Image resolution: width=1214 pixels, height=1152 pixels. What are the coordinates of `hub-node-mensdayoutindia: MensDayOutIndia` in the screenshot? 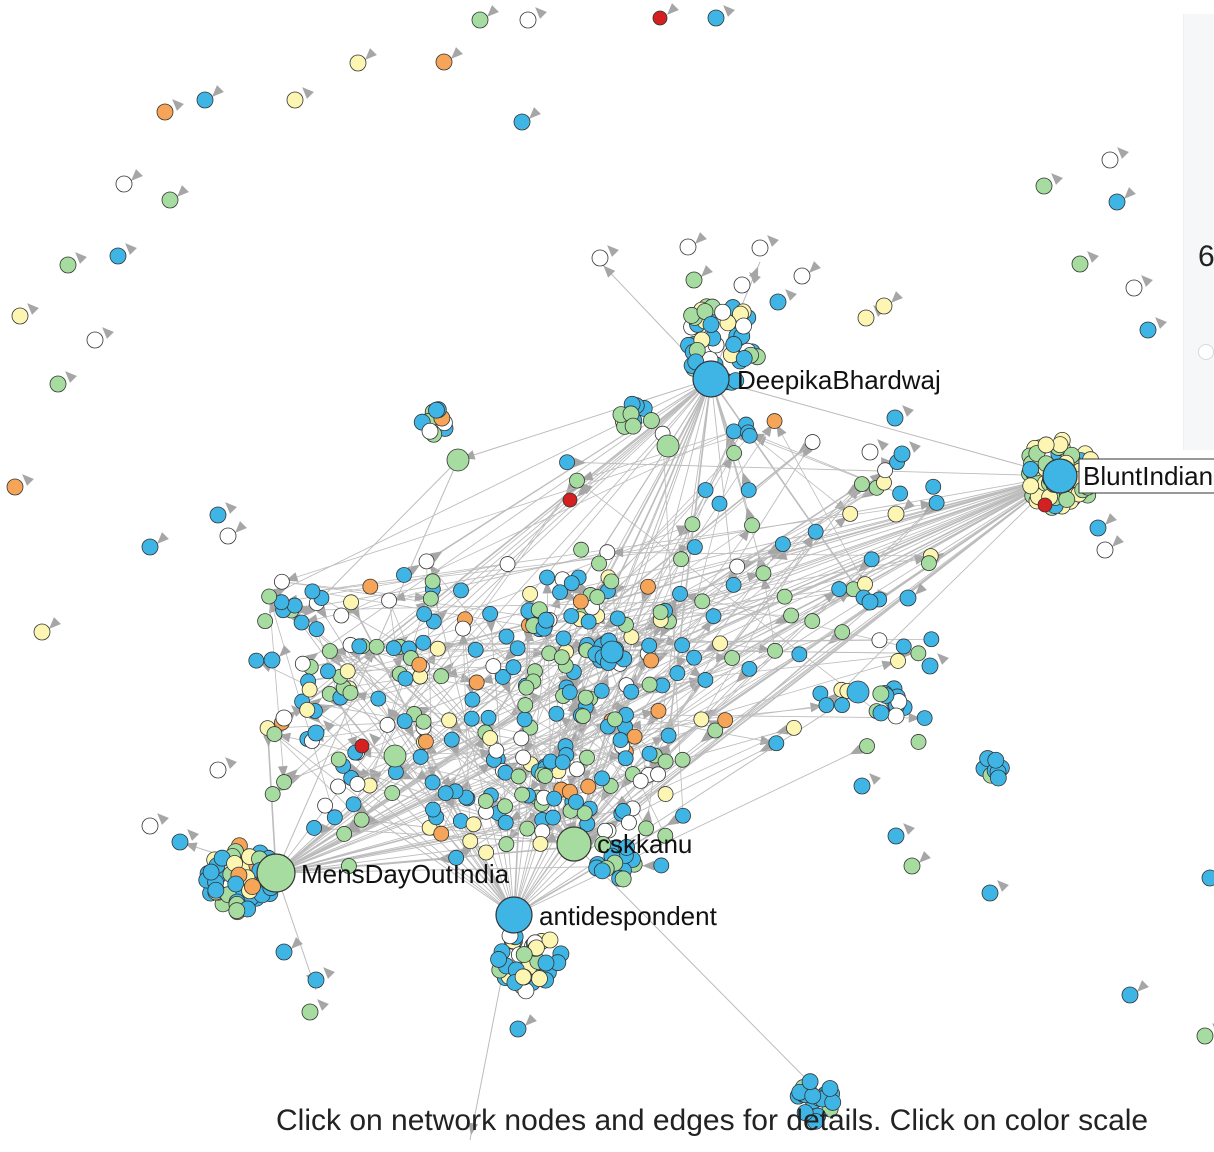 It's located at (383, 873).